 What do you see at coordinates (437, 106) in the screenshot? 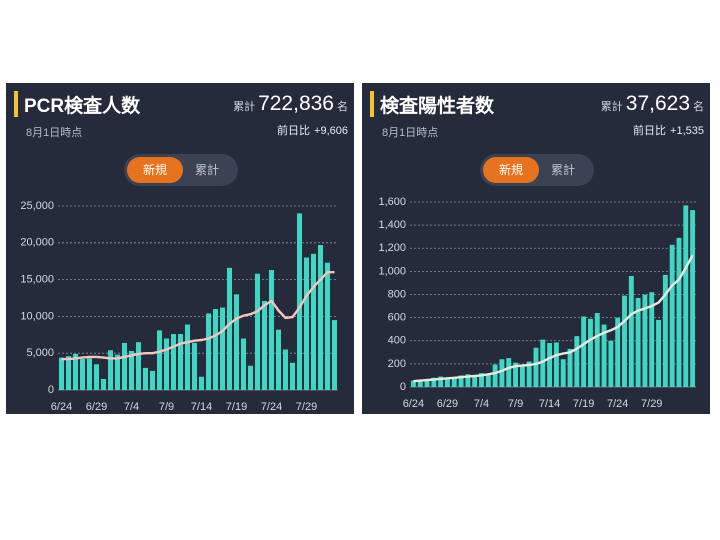
I see `panel-title: 検査陽性者数` at bounding box center [437, 106].